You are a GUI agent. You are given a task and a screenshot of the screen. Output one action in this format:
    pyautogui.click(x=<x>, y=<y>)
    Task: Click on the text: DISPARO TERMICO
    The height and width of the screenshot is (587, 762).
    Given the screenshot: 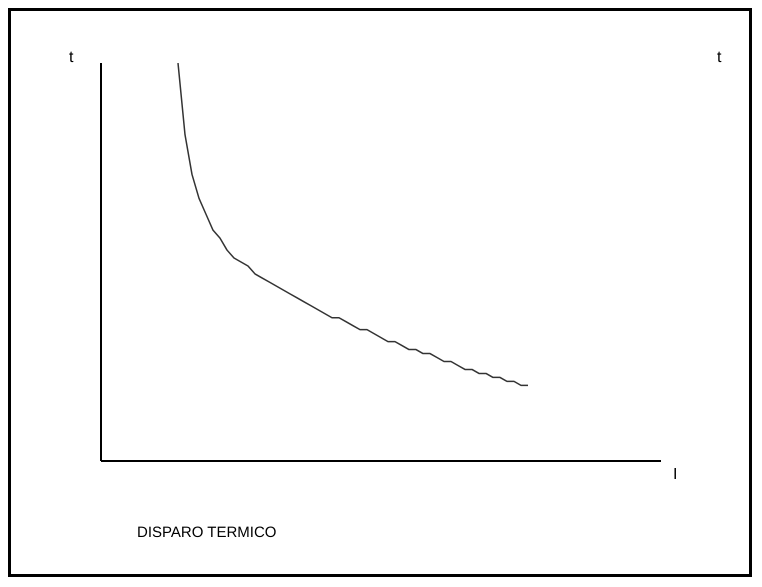 What is the action you would take?
    pyautogui.click(x=206, y=532)
    